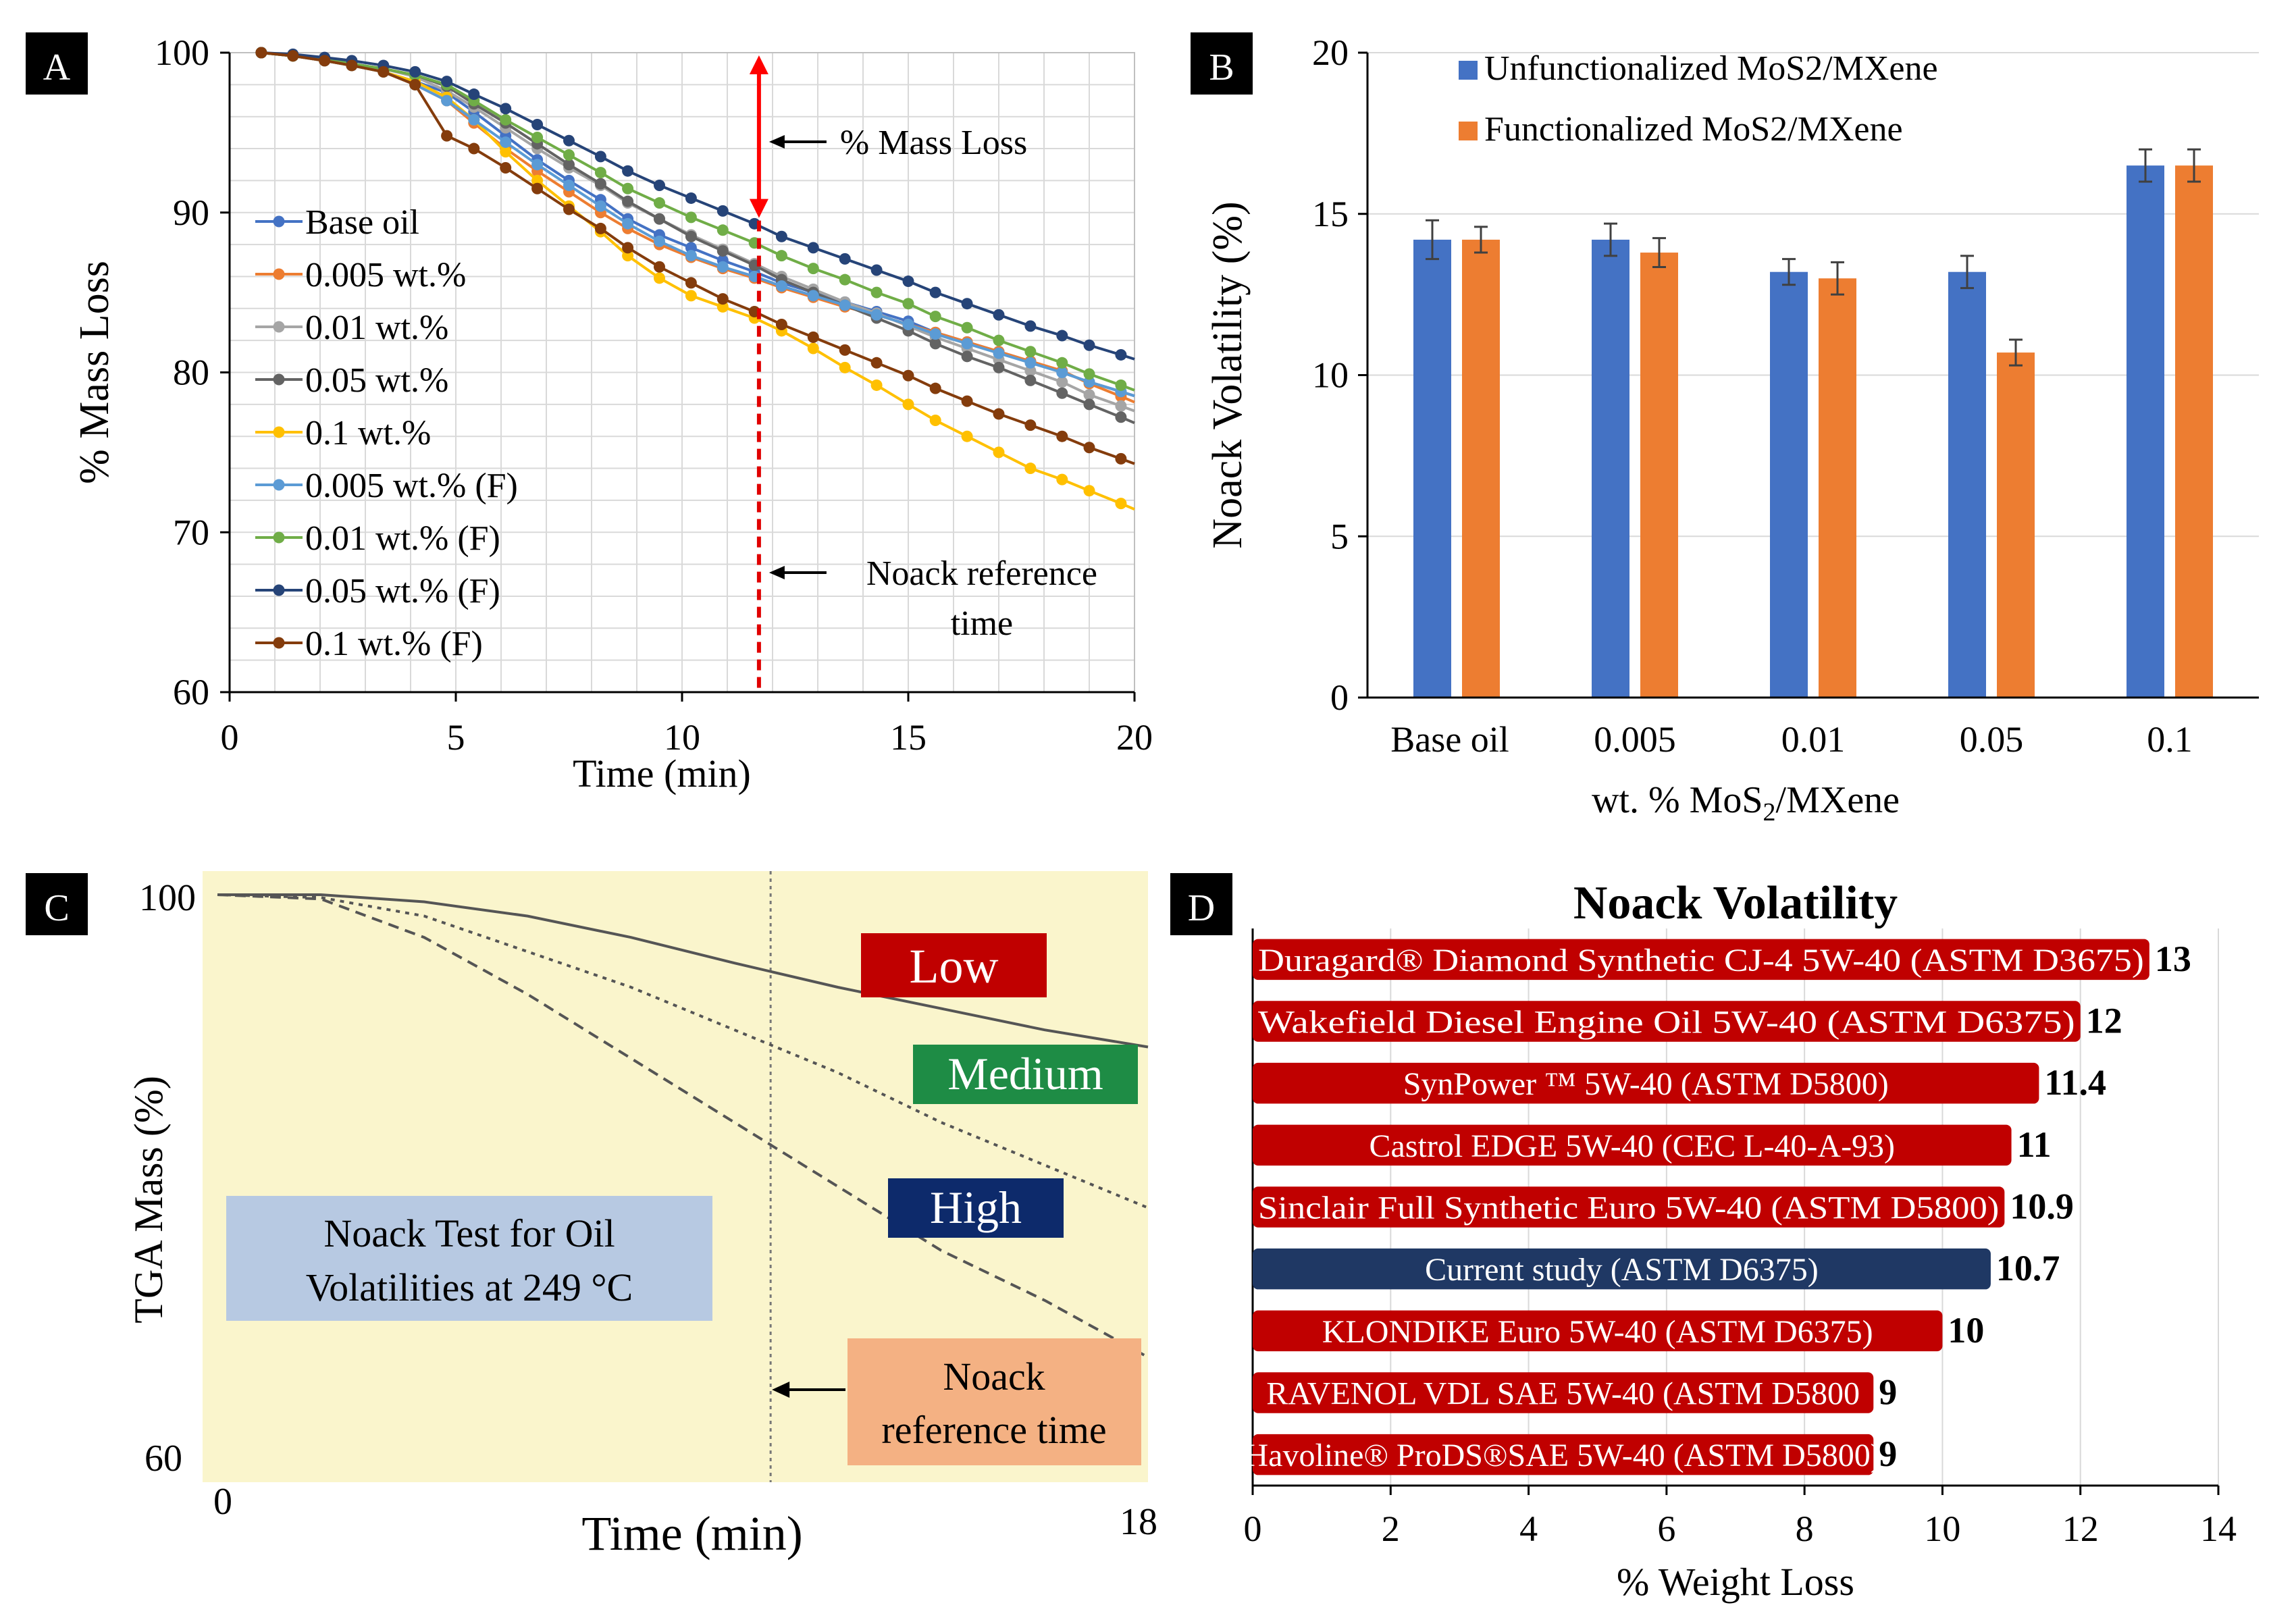 This screenshot has height=1624, width=2269. What do you see at coordinates (1339, 697) in the screenshot?
I see `y-tick-label: 0` at bounding box center [1339, 697].